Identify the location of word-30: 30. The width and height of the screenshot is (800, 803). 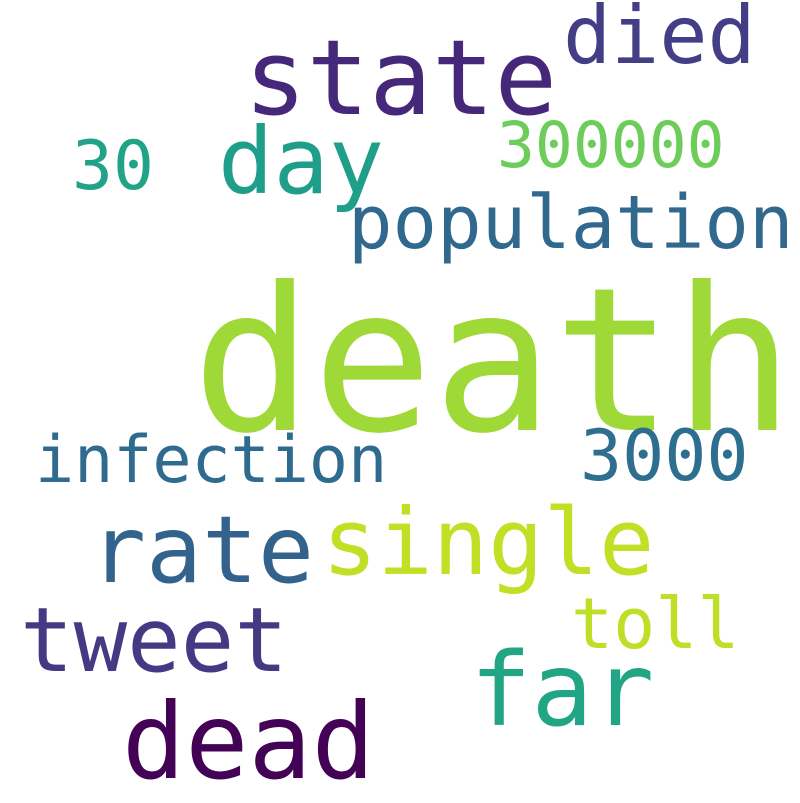
(113, 166).